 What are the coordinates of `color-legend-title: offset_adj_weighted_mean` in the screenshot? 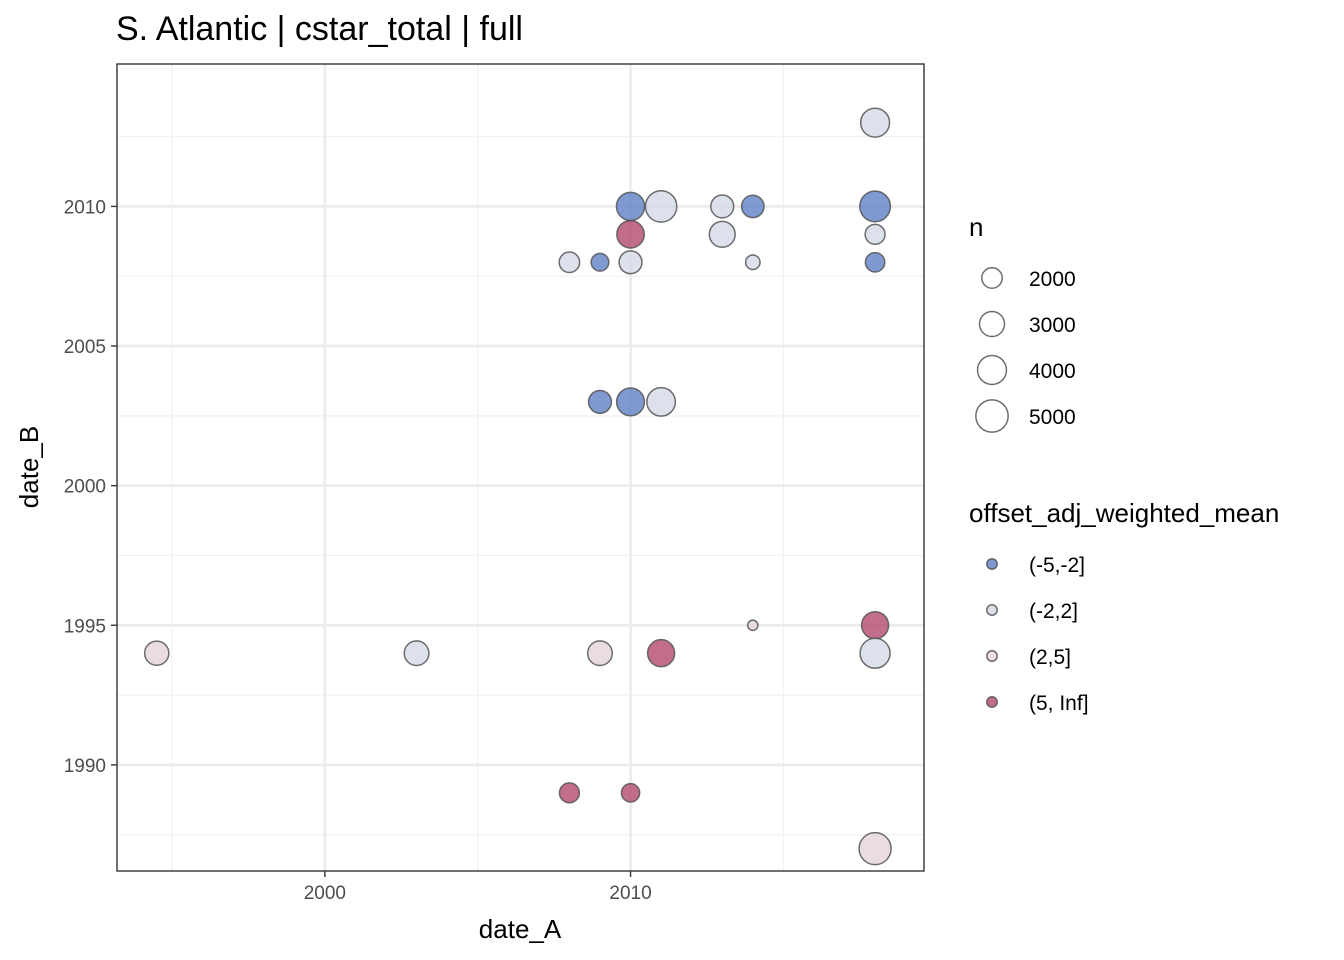 It's located at (1124, 513).